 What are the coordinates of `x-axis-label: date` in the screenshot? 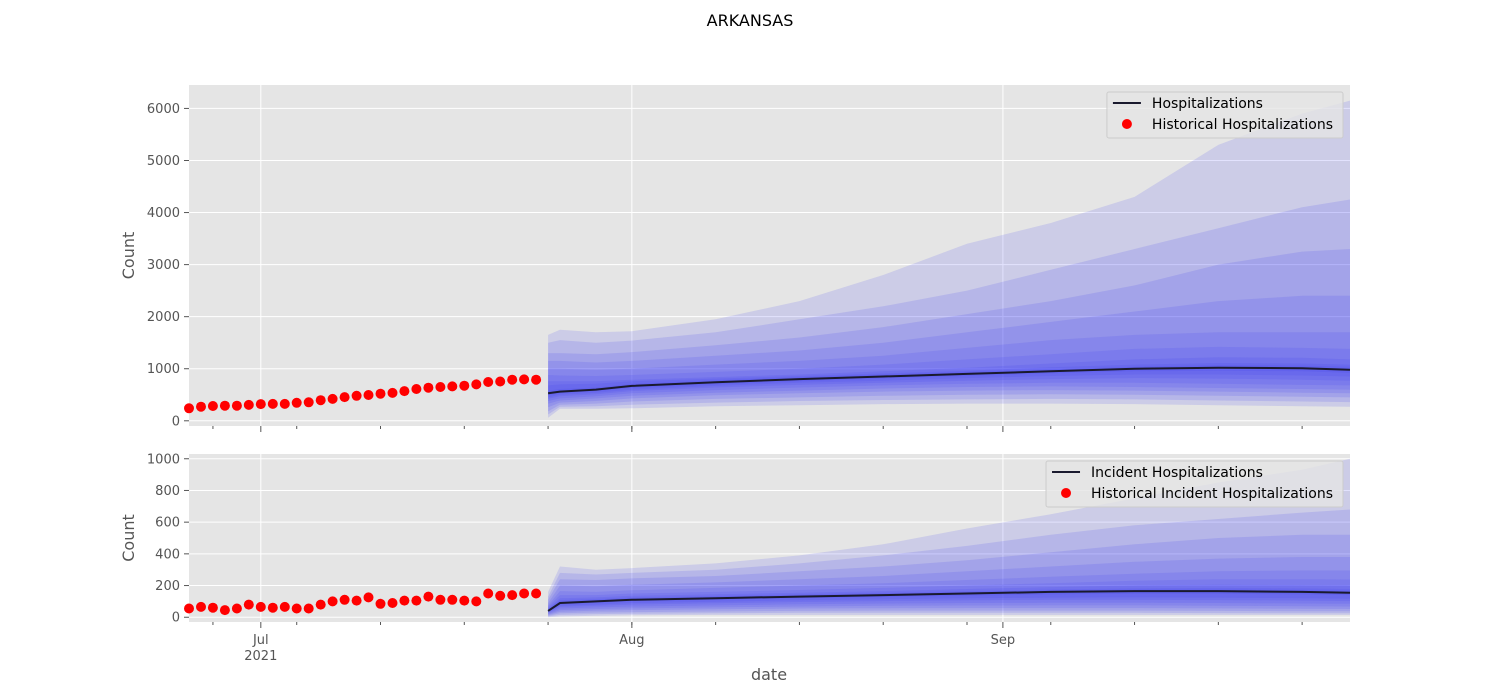 It's located at (769, 674).